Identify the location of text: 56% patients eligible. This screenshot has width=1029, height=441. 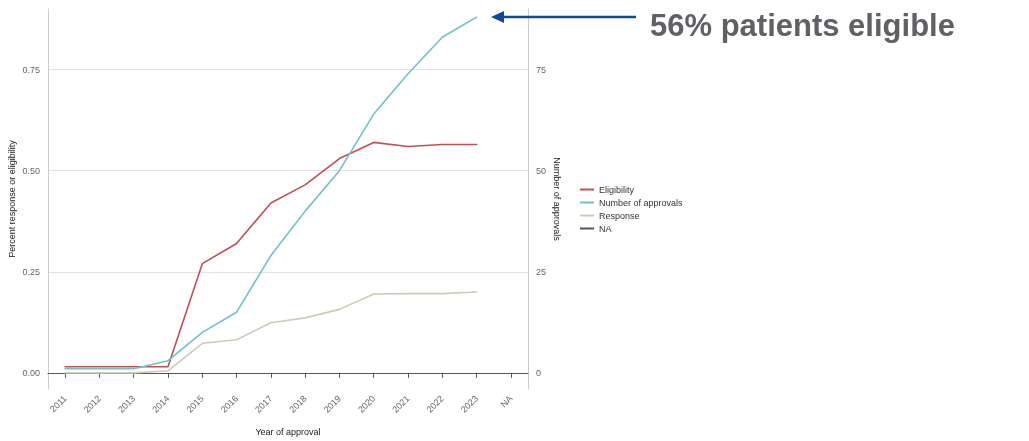
(802, 26).